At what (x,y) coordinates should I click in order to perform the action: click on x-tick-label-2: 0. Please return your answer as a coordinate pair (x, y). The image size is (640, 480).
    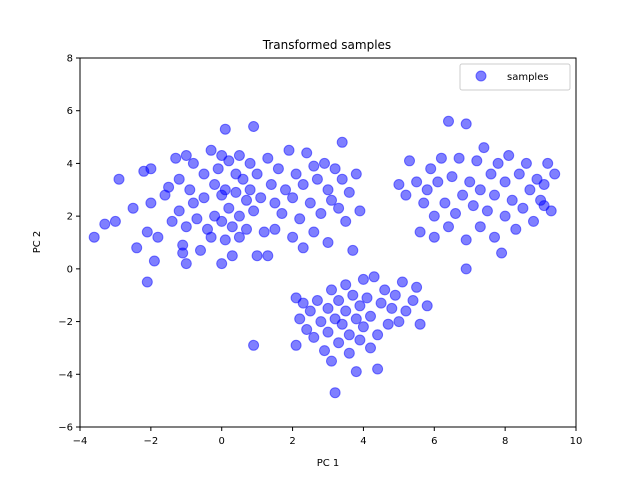
    Looking at the image, I should click on (222, 441).